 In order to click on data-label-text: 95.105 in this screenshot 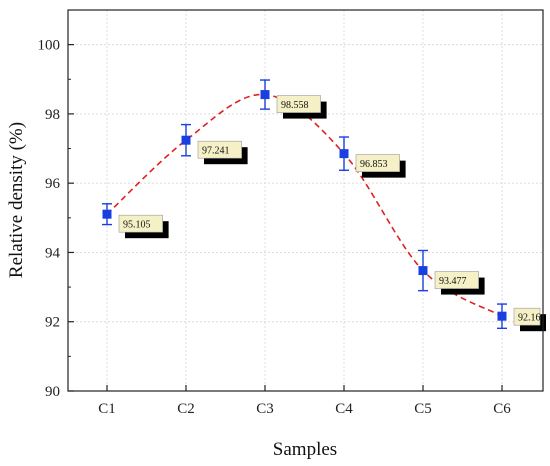, I will do `click(137, 225)`.